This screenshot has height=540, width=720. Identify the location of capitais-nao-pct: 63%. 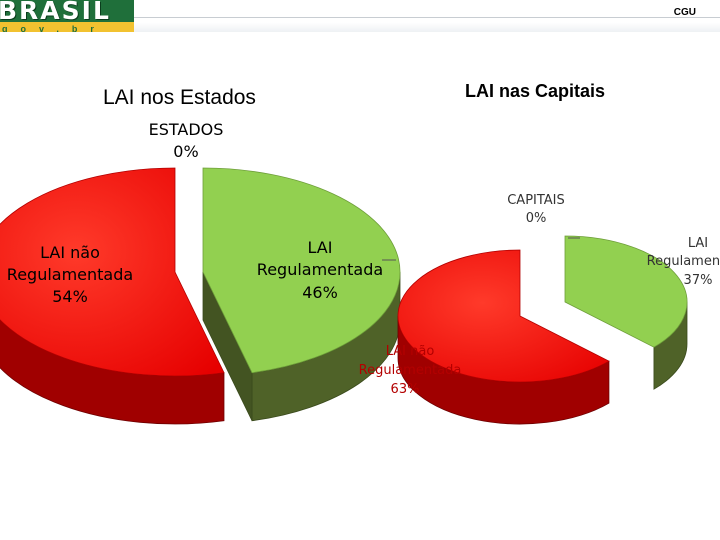
(405, 389).